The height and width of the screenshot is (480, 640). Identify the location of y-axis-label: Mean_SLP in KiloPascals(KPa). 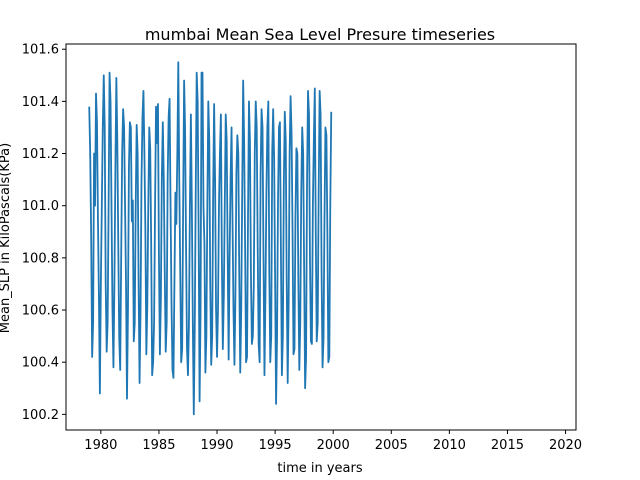
(6, 238).